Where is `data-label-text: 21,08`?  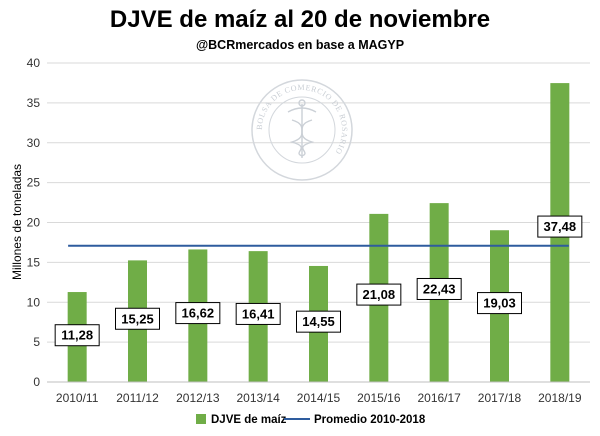 data-label-text: 21,08 is located at coordinates (379, 294).